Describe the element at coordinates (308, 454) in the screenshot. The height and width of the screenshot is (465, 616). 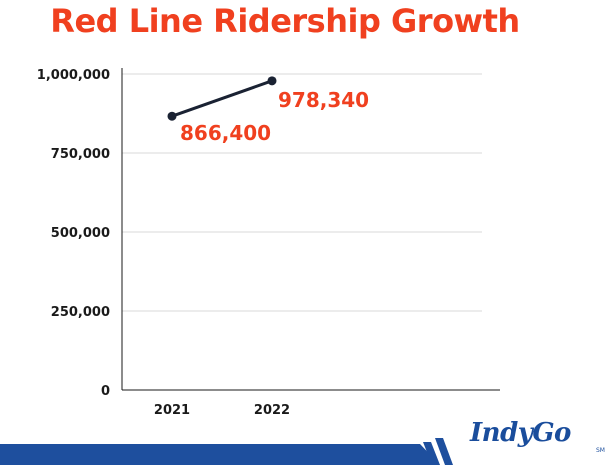
I see `footer-band` at that location.